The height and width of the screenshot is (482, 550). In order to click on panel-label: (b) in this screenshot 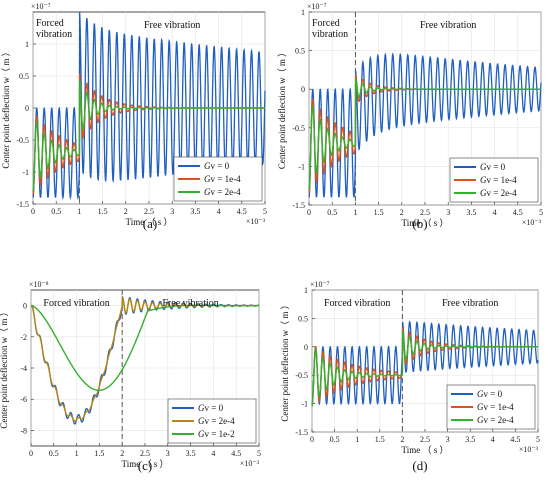, I will do `click(419, 223)`.